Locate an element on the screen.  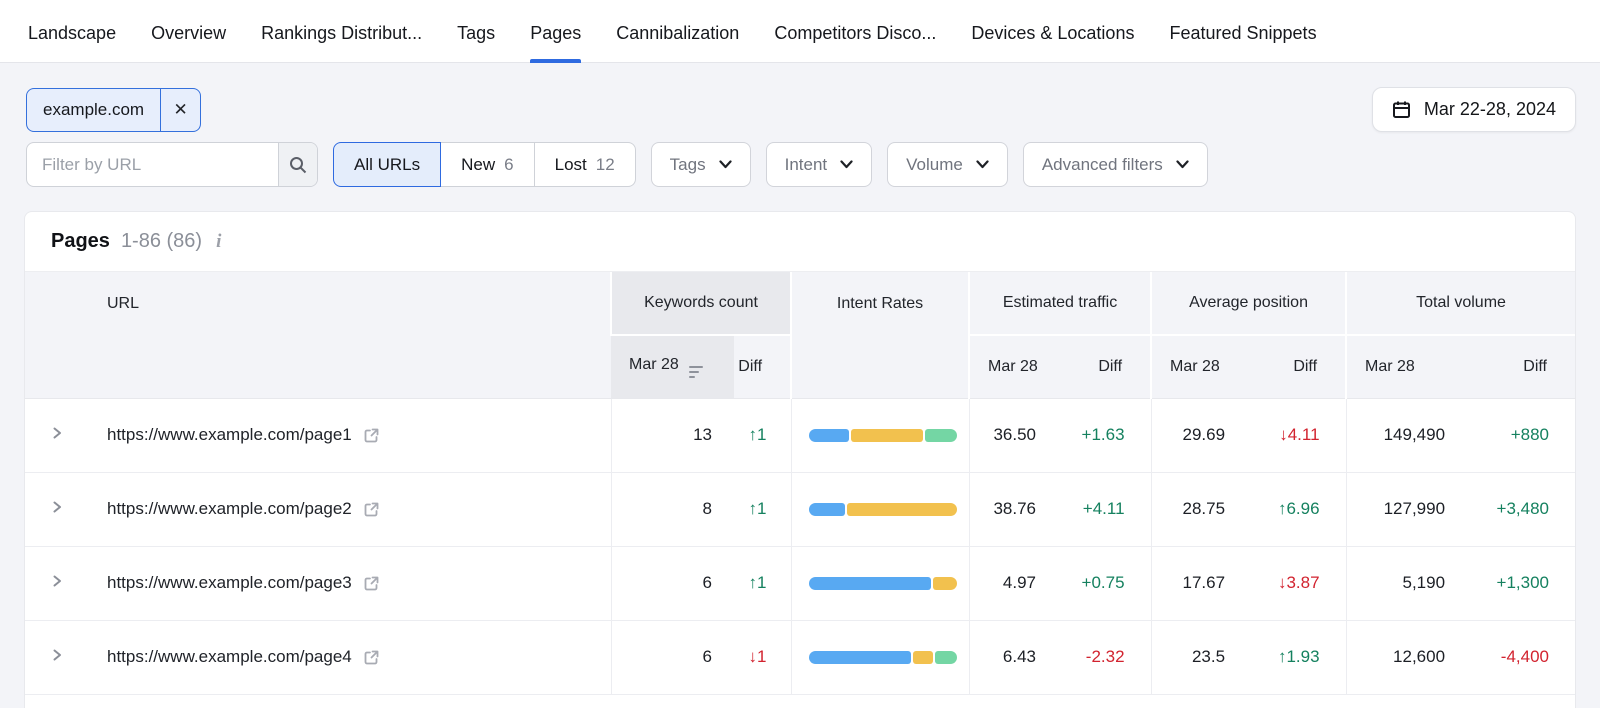
column-group-average-position: Average position is located at coordinates (1248, 304).